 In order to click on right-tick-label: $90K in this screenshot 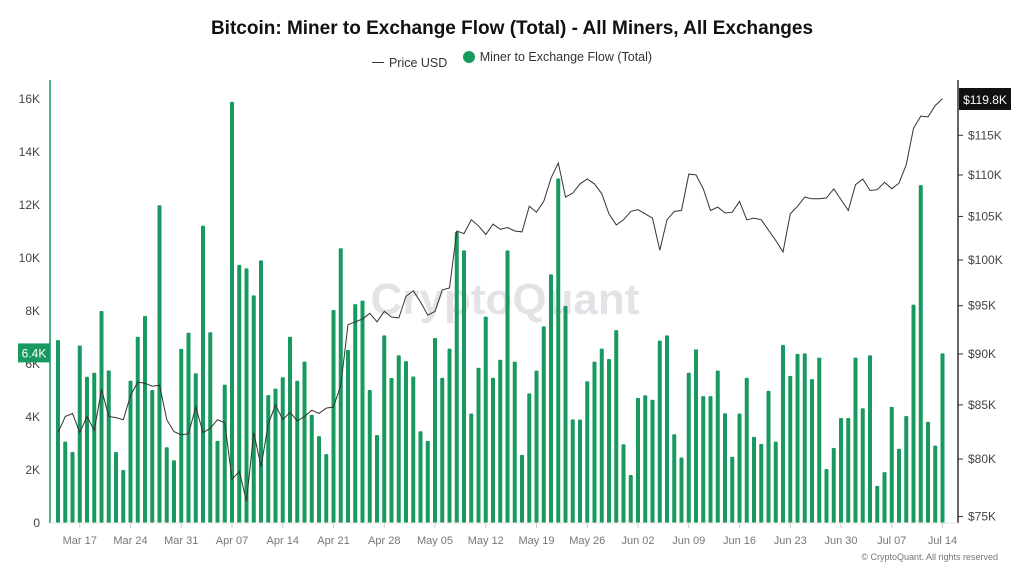, I will do `click(982, 354)`.